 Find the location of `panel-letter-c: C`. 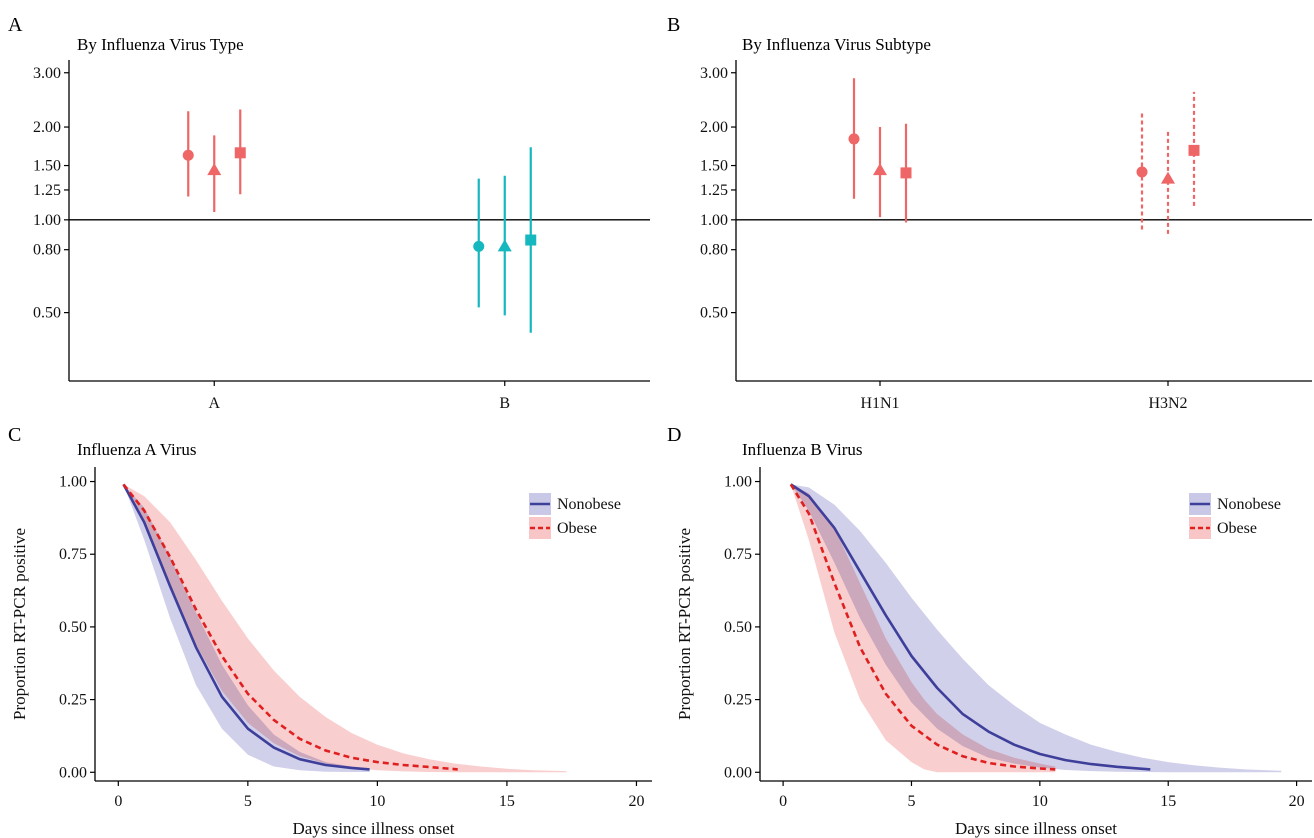

panel-letter-c: C is located at coordinates (14, 435).